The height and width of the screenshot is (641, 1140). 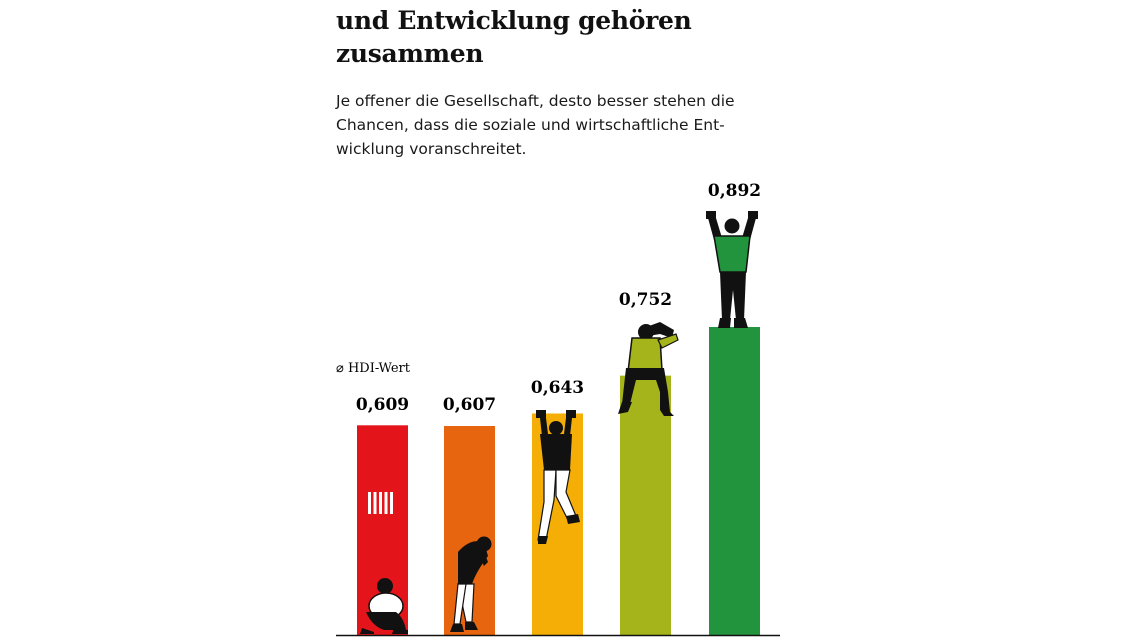 What do you see at coordinates (645, 300) in the screenshot?
I see `value-label-4: 0,752` at bounding box center [645, 300].